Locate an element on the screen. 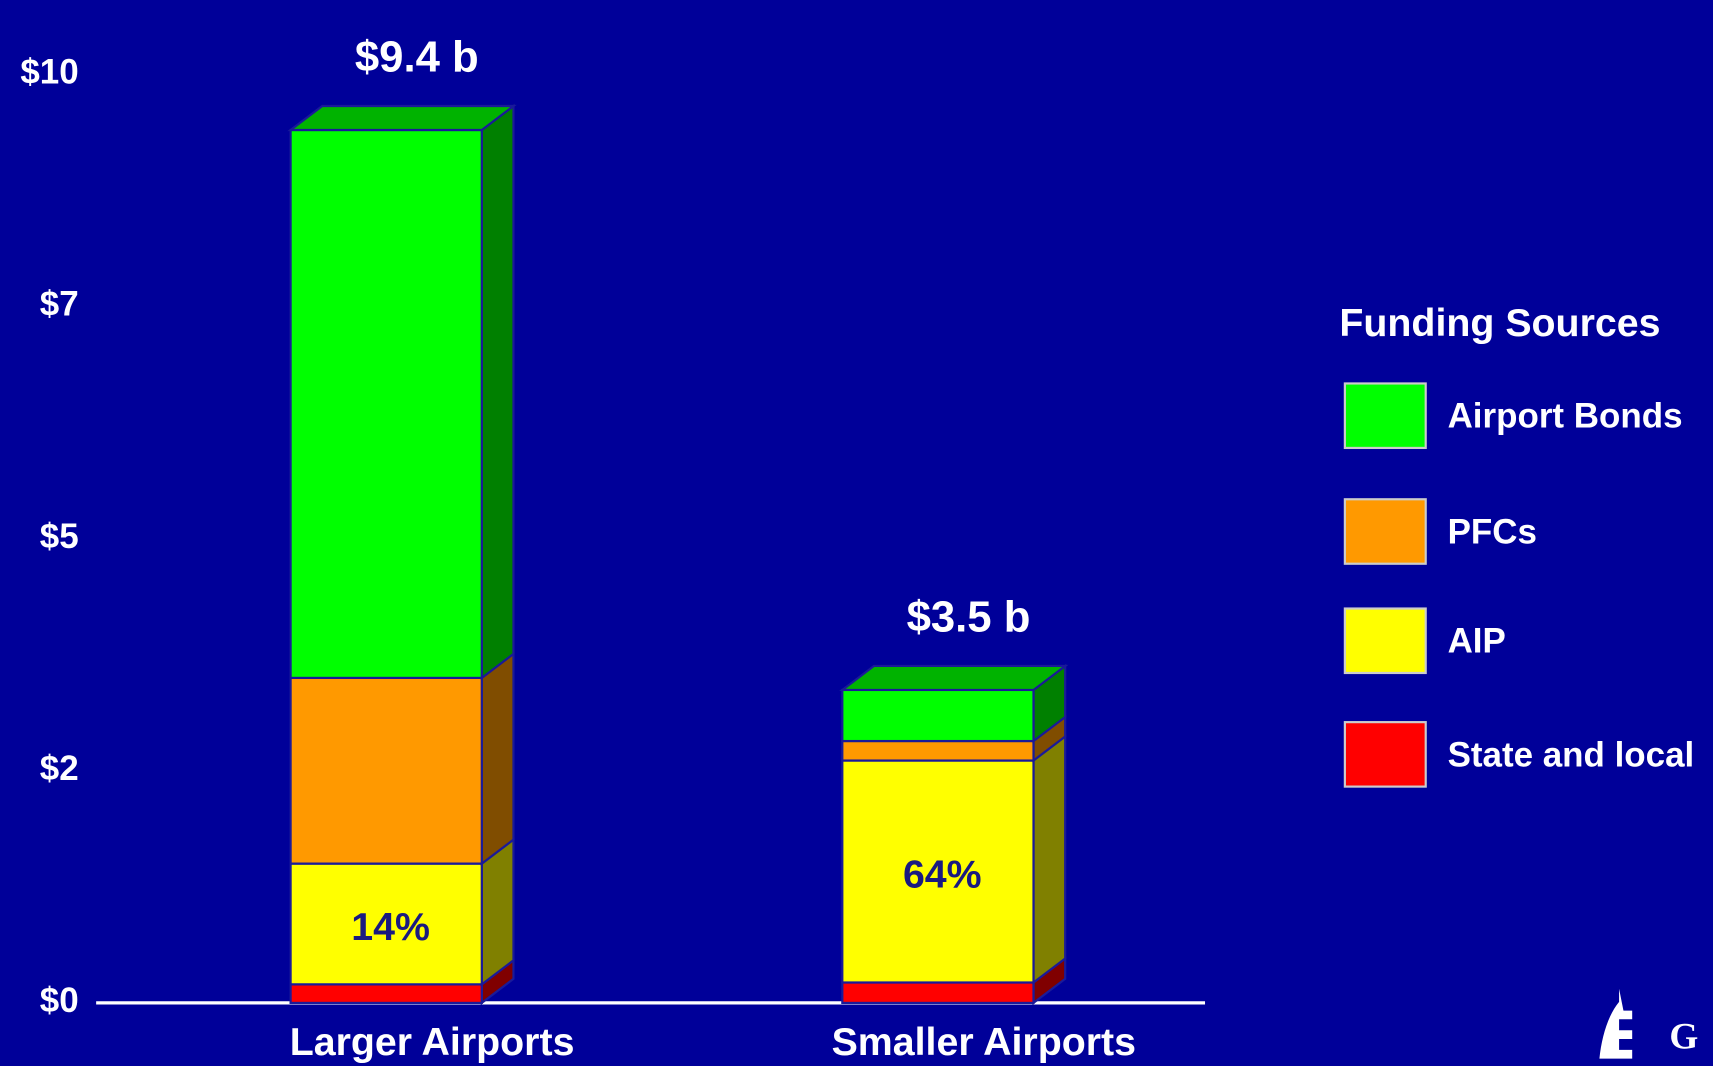  x-tick-label: Smaller Airports is located at coordinates (984, 1042).